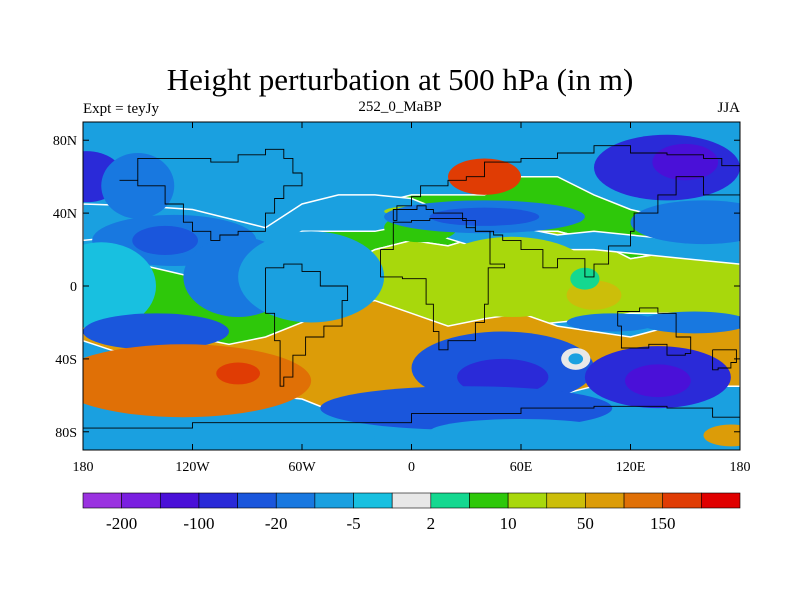  I want to click on colorbar-label: 150, so click(663, 523).